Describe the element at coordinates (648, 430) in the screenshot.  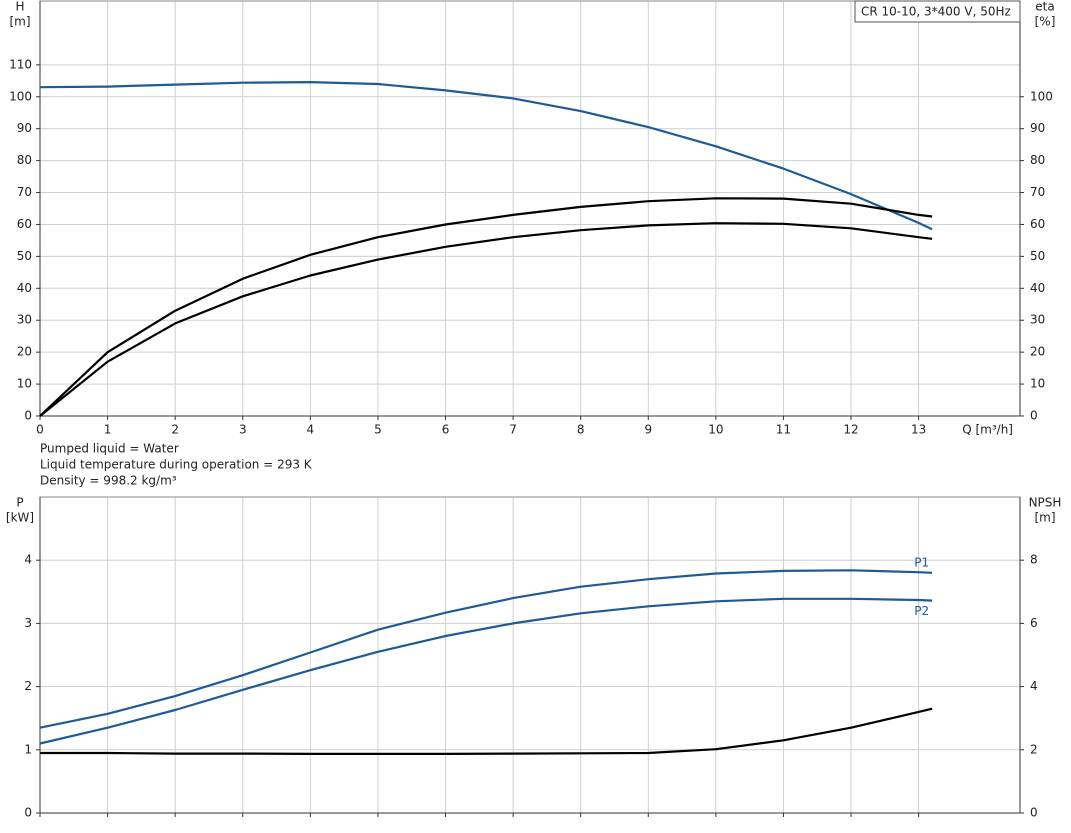
I see `x-tick-label: 9` at that location.